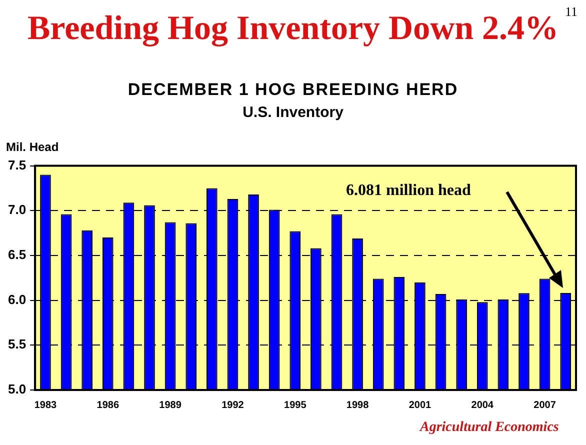 The height and width of the screenshot is (445, 586). Describe the element at coordinates (293, 90) in the screenshot. I see `chart-subtitle: DECEMBER 1 HOG BREEDING HERD` at that location.